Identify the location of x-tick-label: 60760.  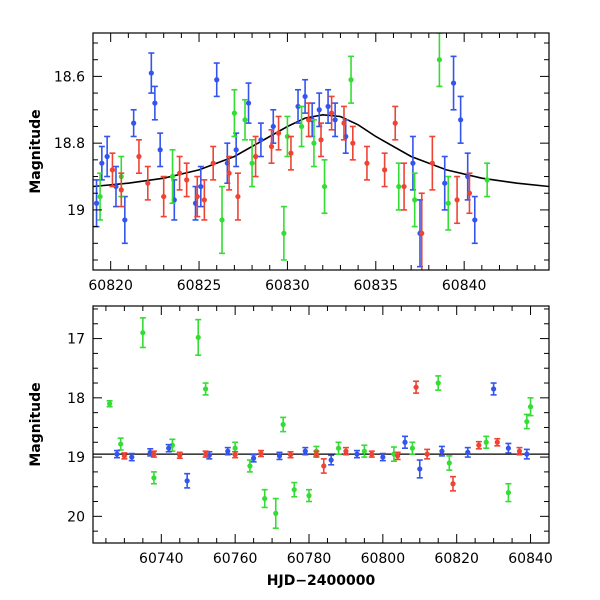
(235, 559).